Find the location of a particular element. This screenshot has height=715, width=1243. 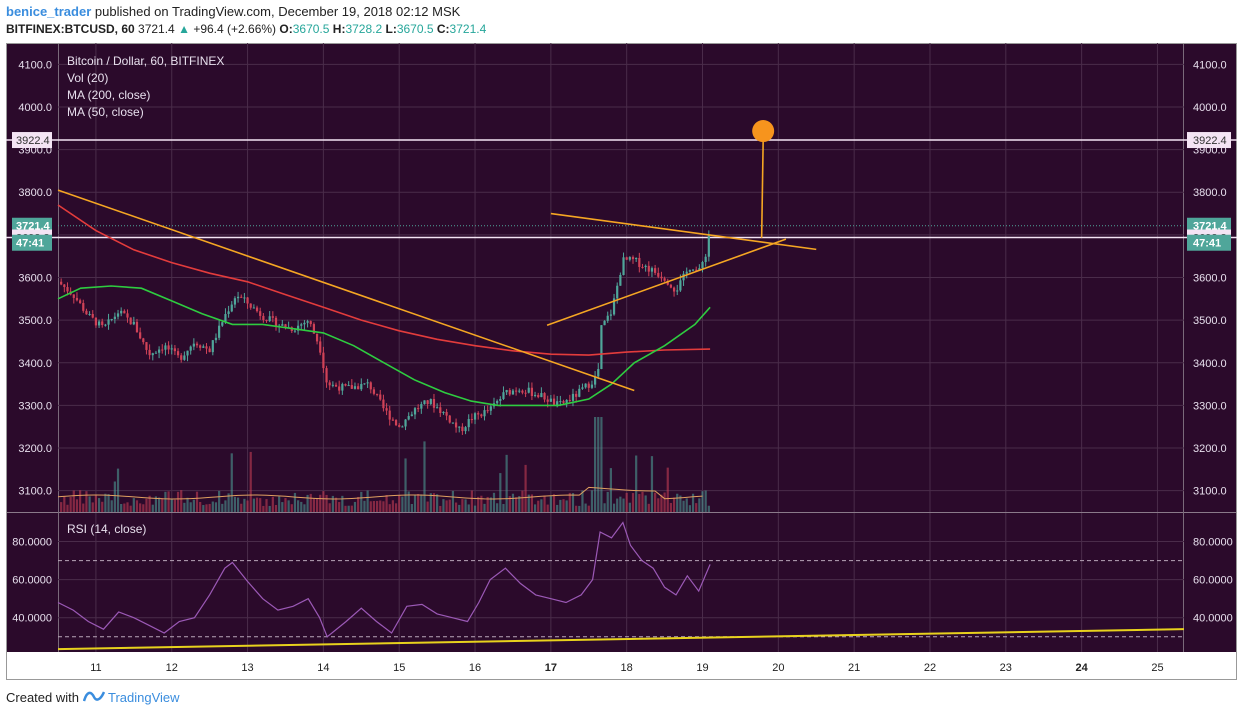

y-tick-label-right: 3100.0 is located at coordinates (1210, 492).